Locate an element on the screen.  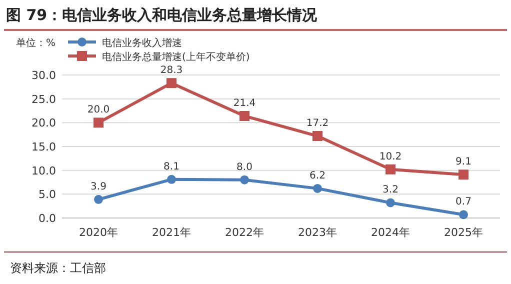
data-label: 8.1 is located at coordinates (172, 166).